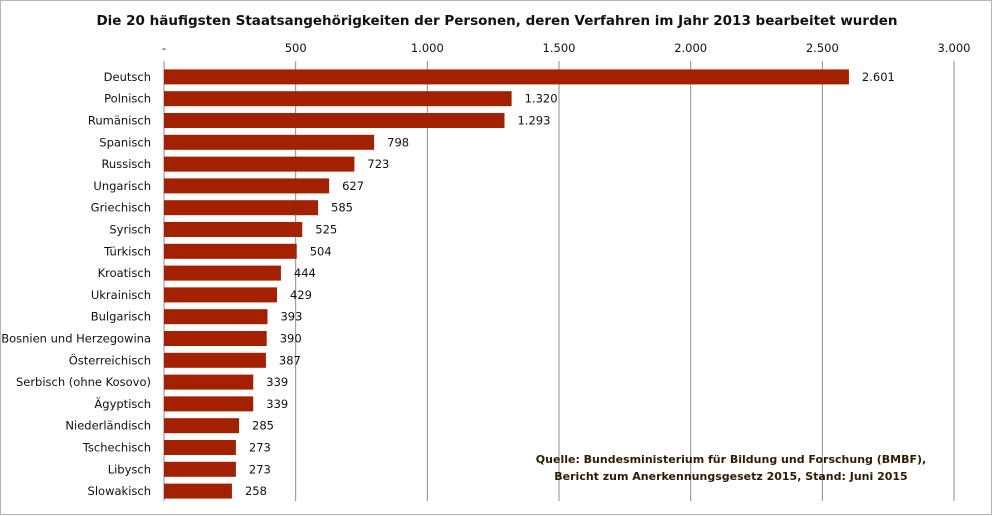 The width and height of the screenshot is (992, 516). I want to click on x-tick-label: 1.500, so click(559, 48).